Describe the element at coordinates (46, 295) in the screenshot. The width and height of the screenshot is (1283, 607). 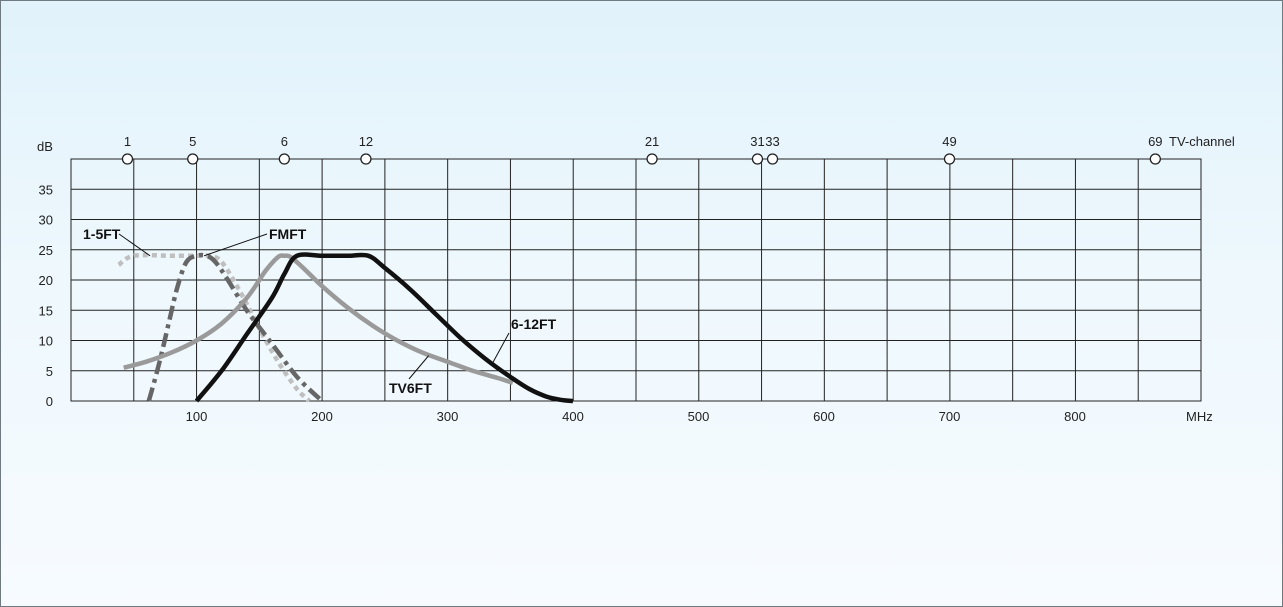
I see `y-axis-ticks: 0 5 10 15 20 25 30 35` at that location.